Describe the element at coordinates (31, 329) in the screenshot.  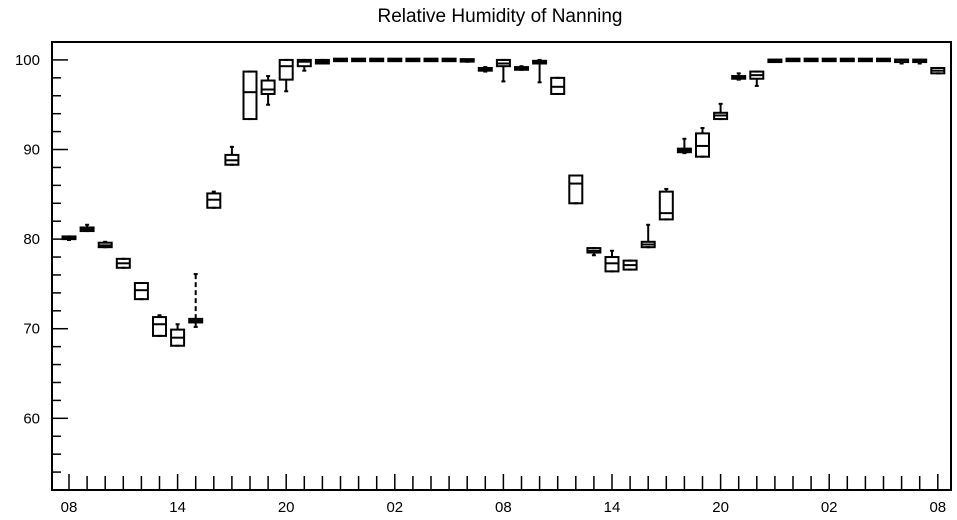
I see `y-tick-label: 70` at that location.